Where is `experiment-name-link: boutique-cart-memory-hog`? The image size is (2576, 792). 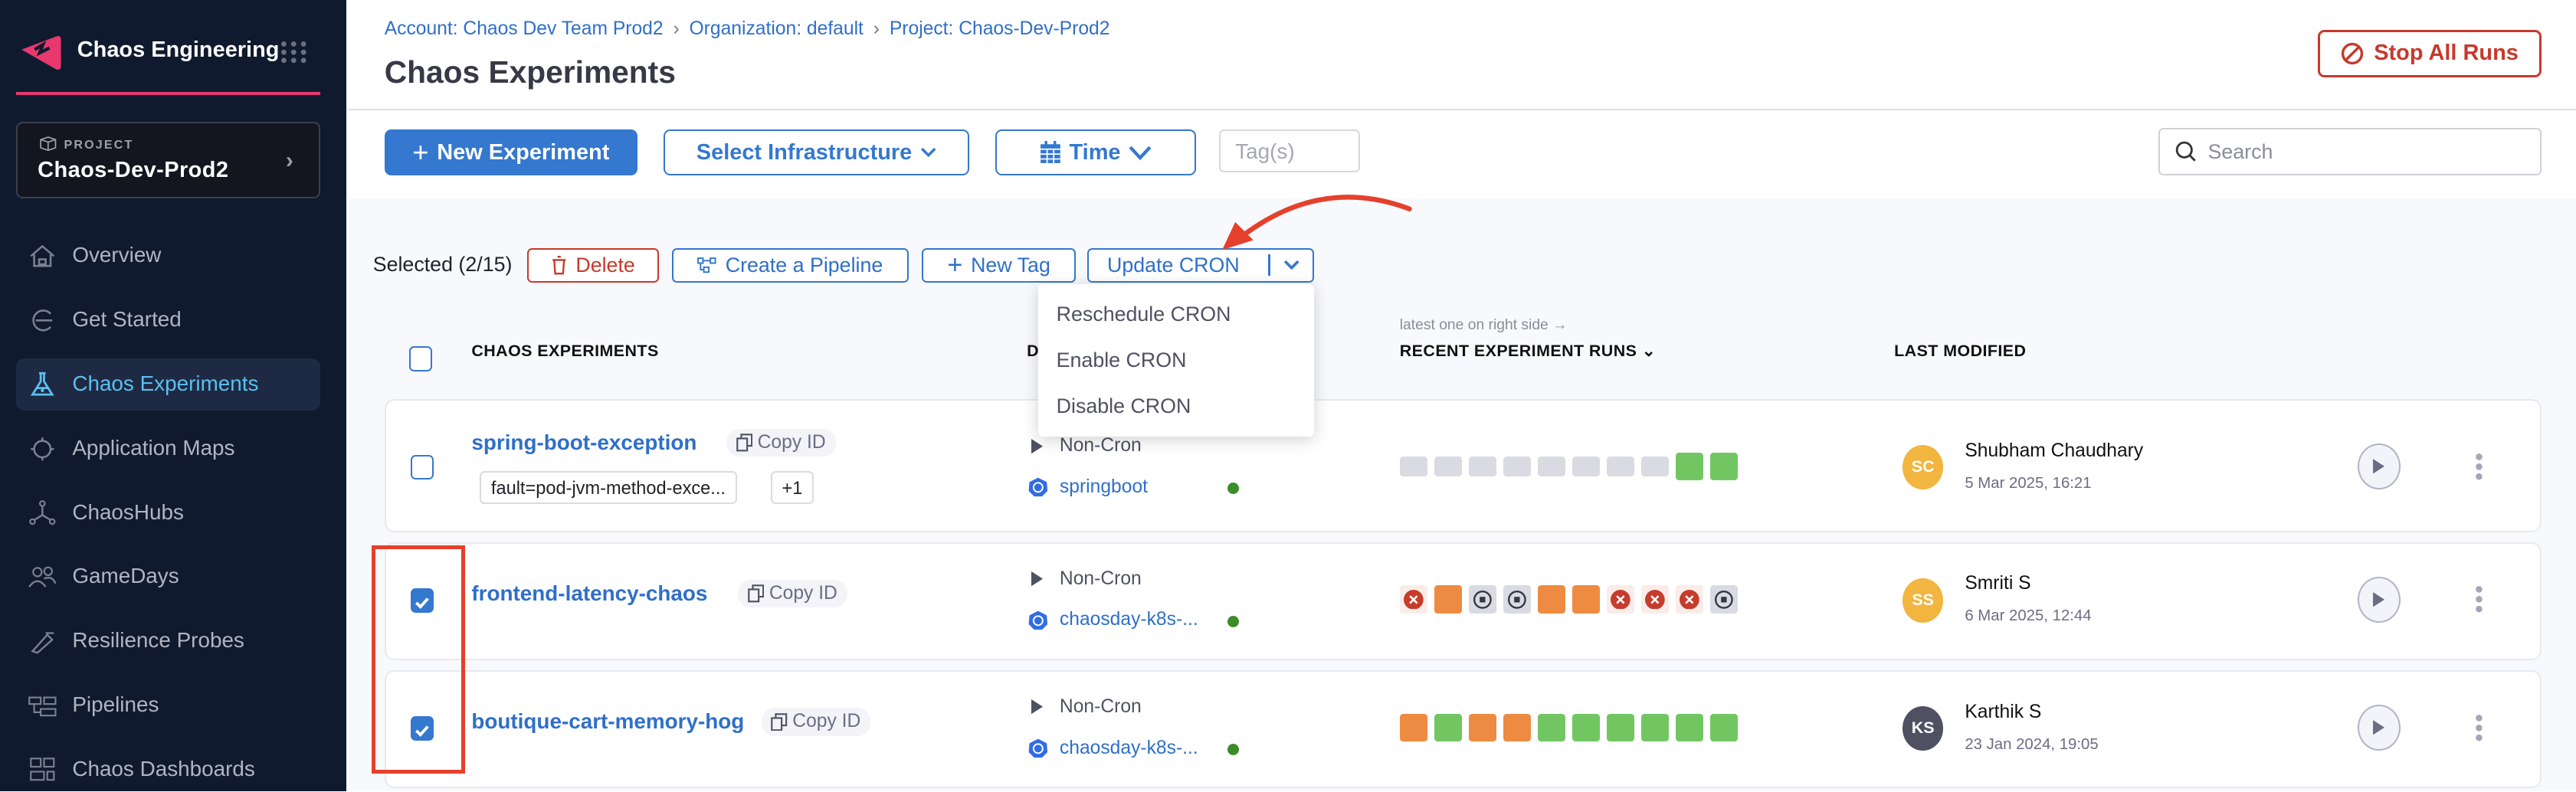 experiment-name-link: boutique-cart-memory-hog is located at coordinates (608, 721).